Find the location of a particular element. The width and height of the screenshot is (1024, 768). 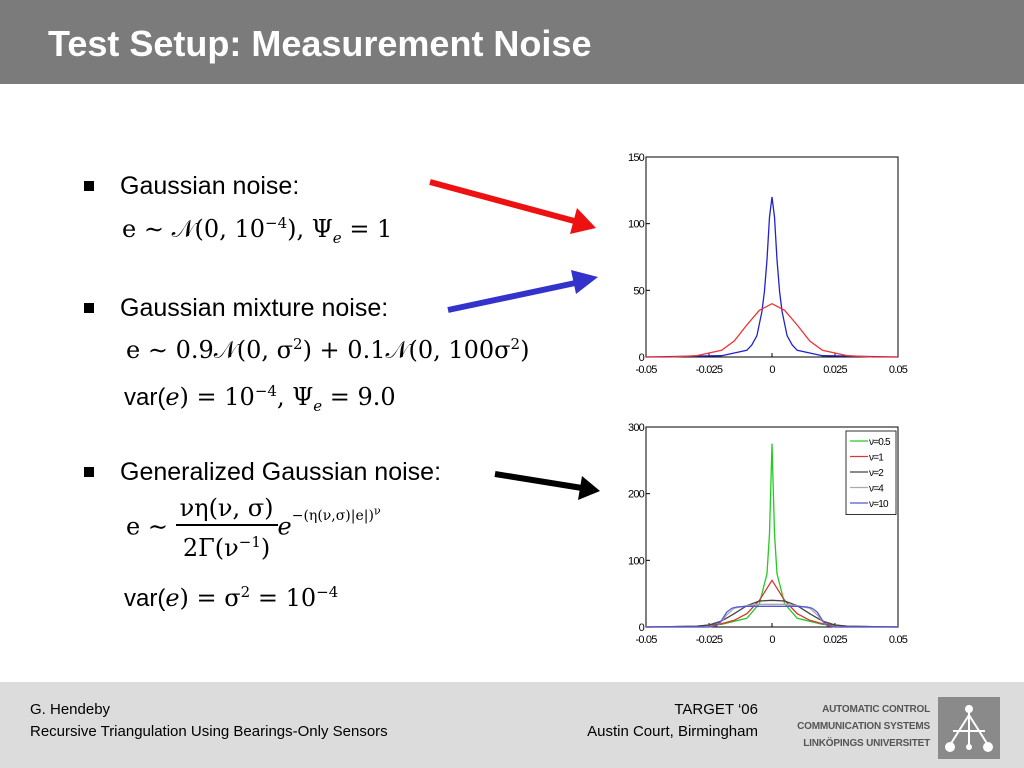

eq-text: = 10 is located at coordinates (283, 598).